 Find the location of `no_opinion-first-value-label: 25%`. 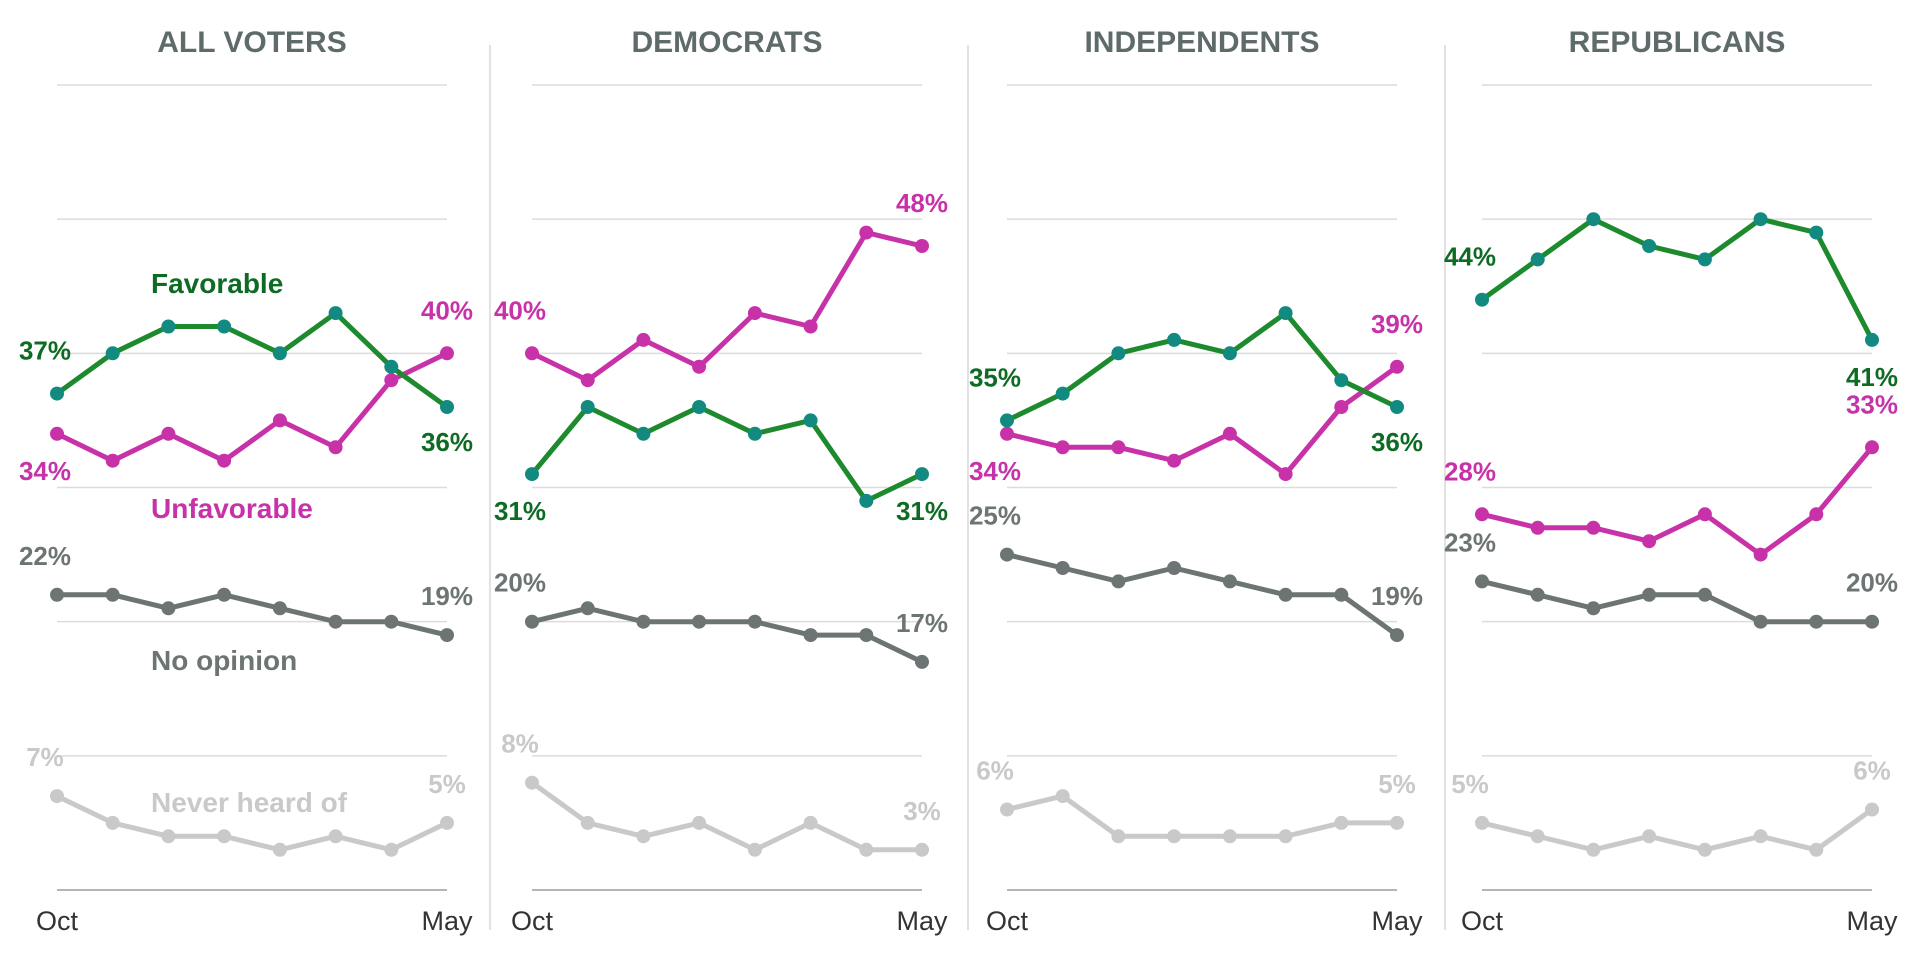

no_opinion-first-value-label: 25% is located at coordinates (995, 516).